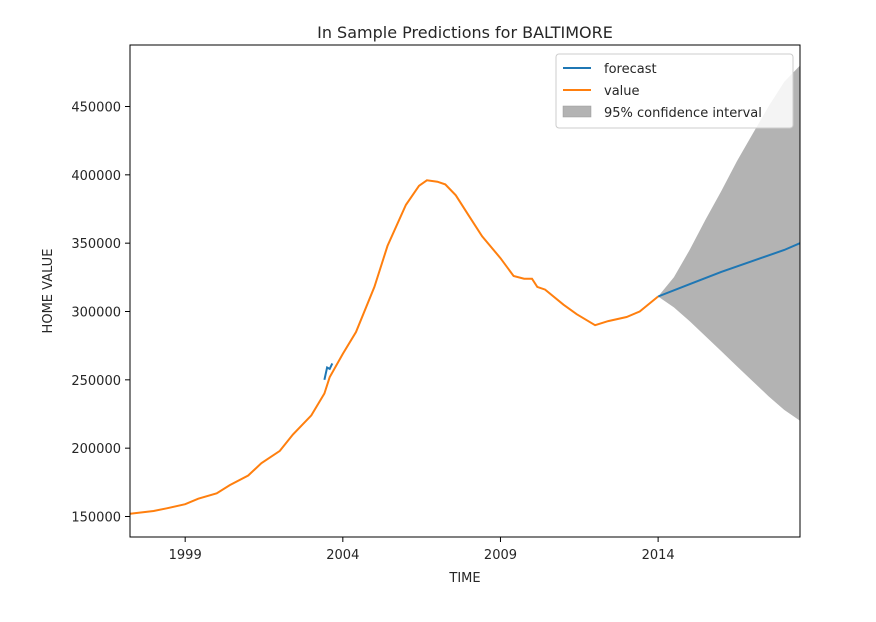  Describe the element at coordinates (622, 91) in the screenshot. I see `legend-value-label: value` at that location.